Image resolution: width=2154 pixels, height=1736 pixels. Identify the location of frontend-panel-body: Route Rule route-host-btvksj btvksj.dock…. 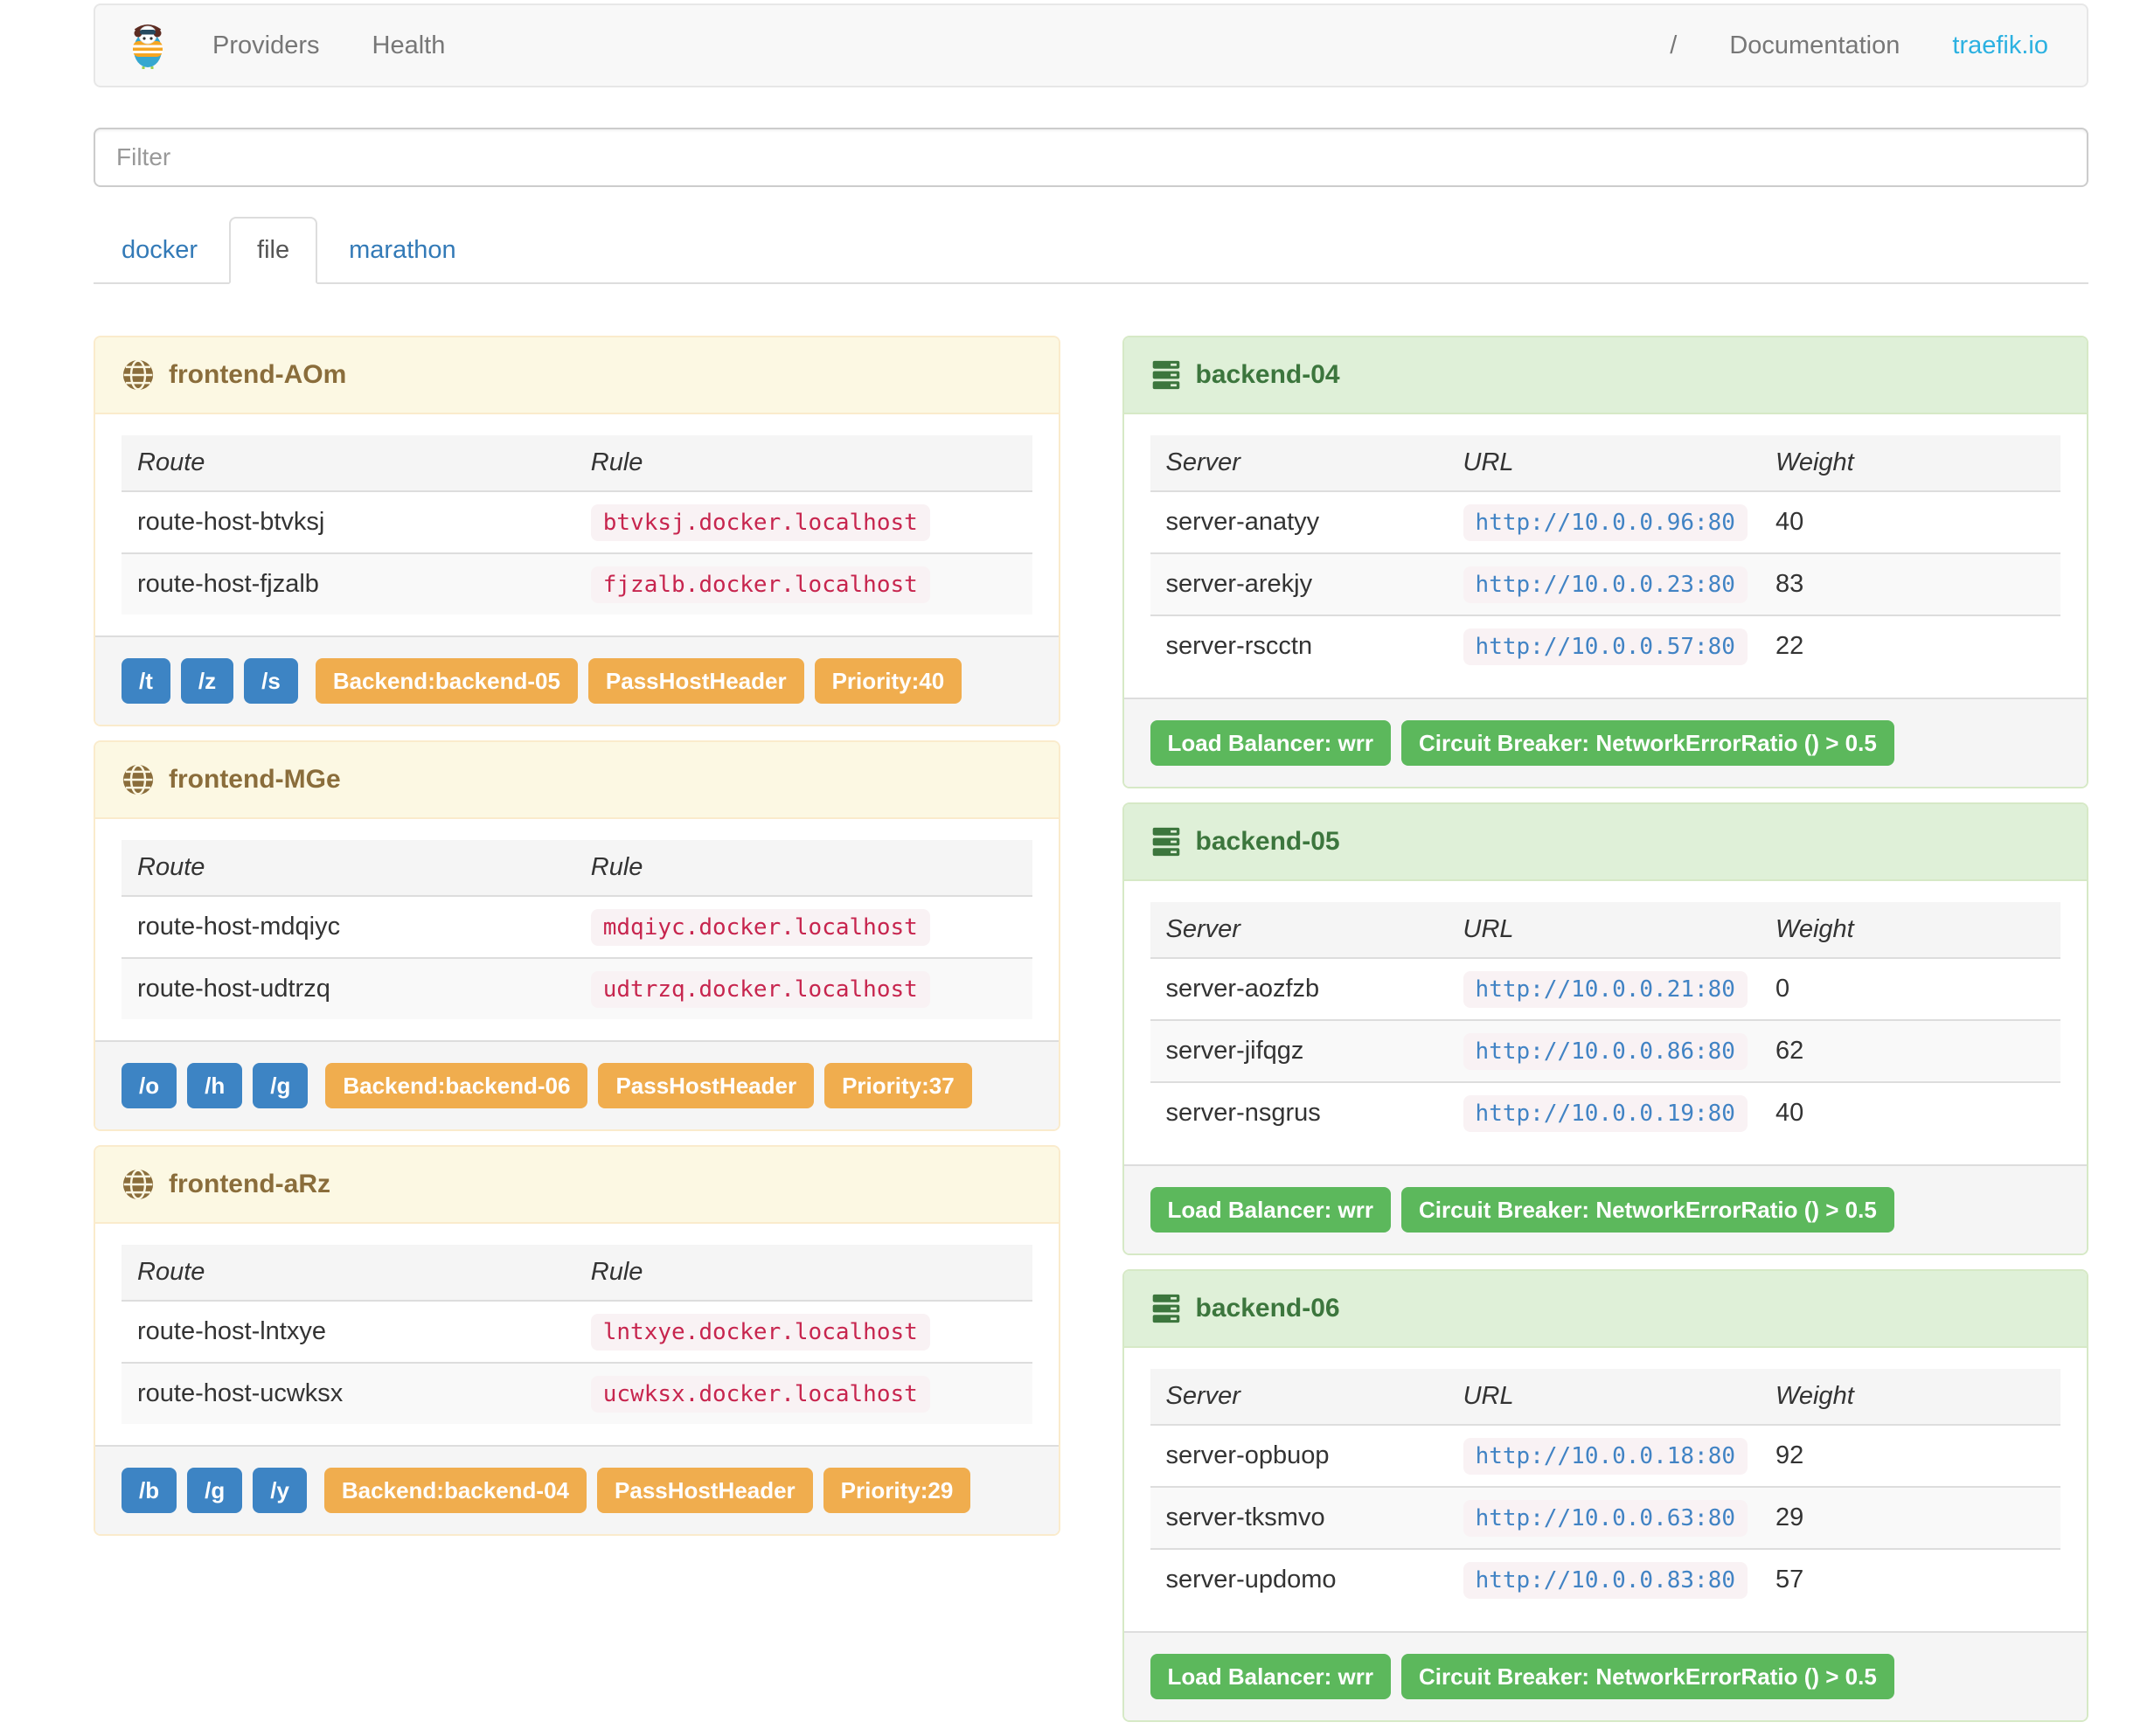
(577, 524).